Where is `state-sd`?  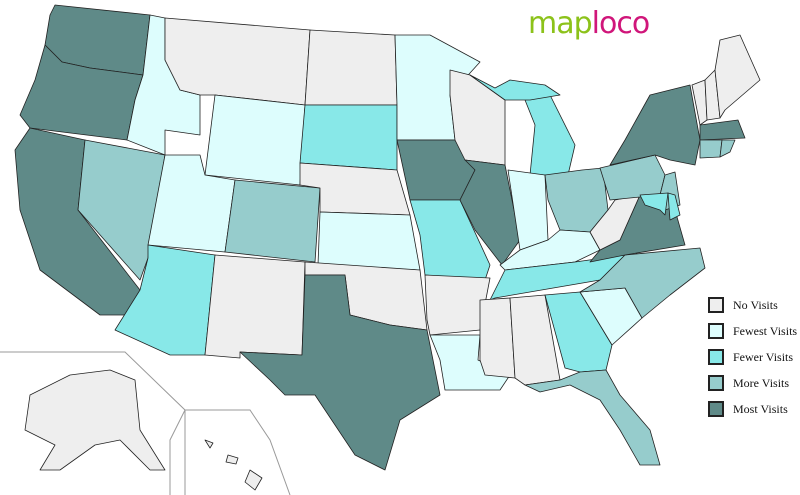 state-sd is located at coordinates (348, 137).